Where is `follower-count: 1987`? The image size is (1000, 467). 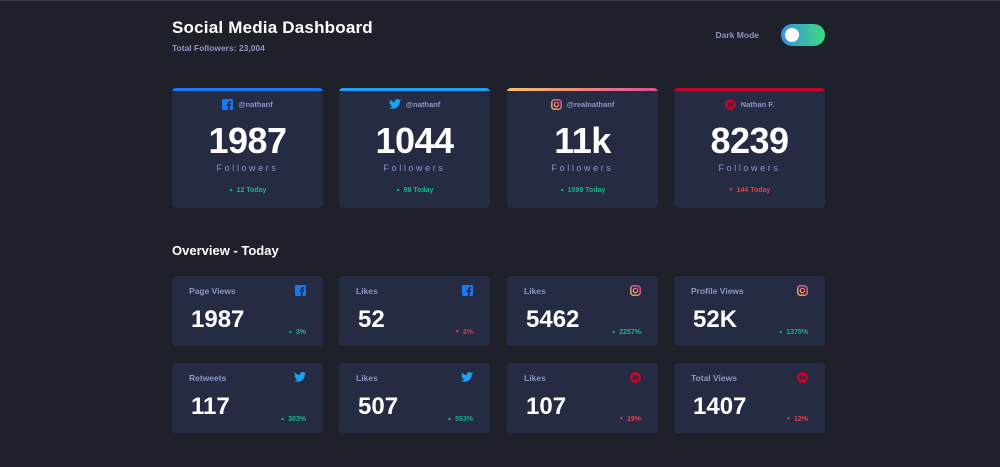
follower-count: 1987 is located at coordinates (247, 140).